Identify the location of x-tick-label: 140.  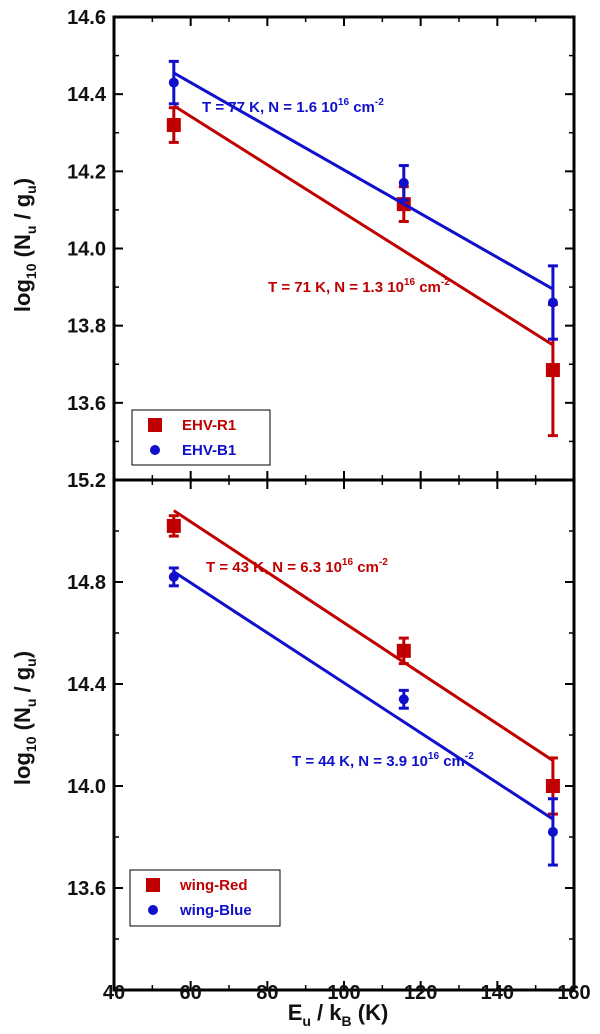
(497, 993).